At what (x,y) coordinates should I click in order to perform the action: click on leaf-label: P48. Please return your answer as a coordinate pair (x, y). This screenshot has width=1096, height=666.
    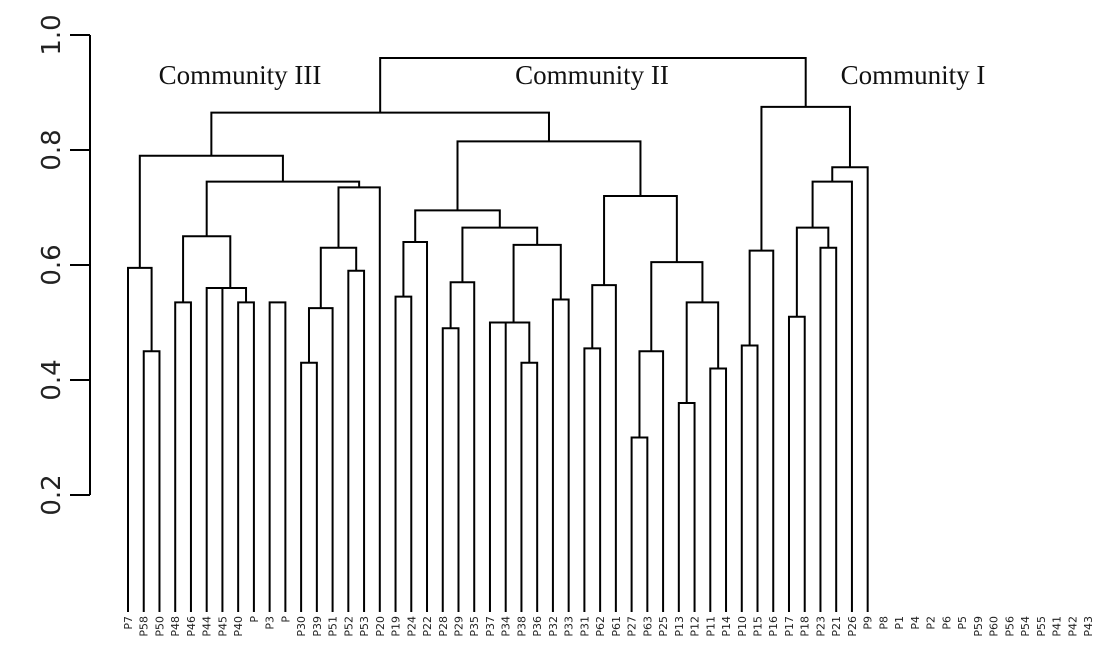
    Looking at the image, I should click on (175, 626).